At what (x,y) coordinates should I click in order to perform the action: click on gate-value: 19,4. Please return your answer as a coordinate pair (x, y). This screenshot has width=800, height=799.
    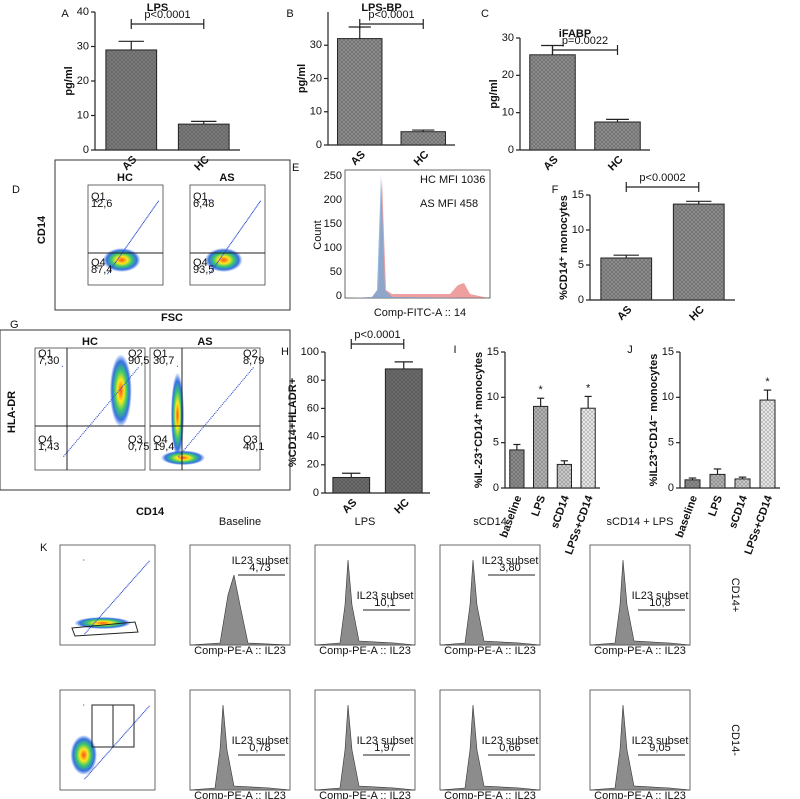
    Looking at the image, I should click on (163, 447).